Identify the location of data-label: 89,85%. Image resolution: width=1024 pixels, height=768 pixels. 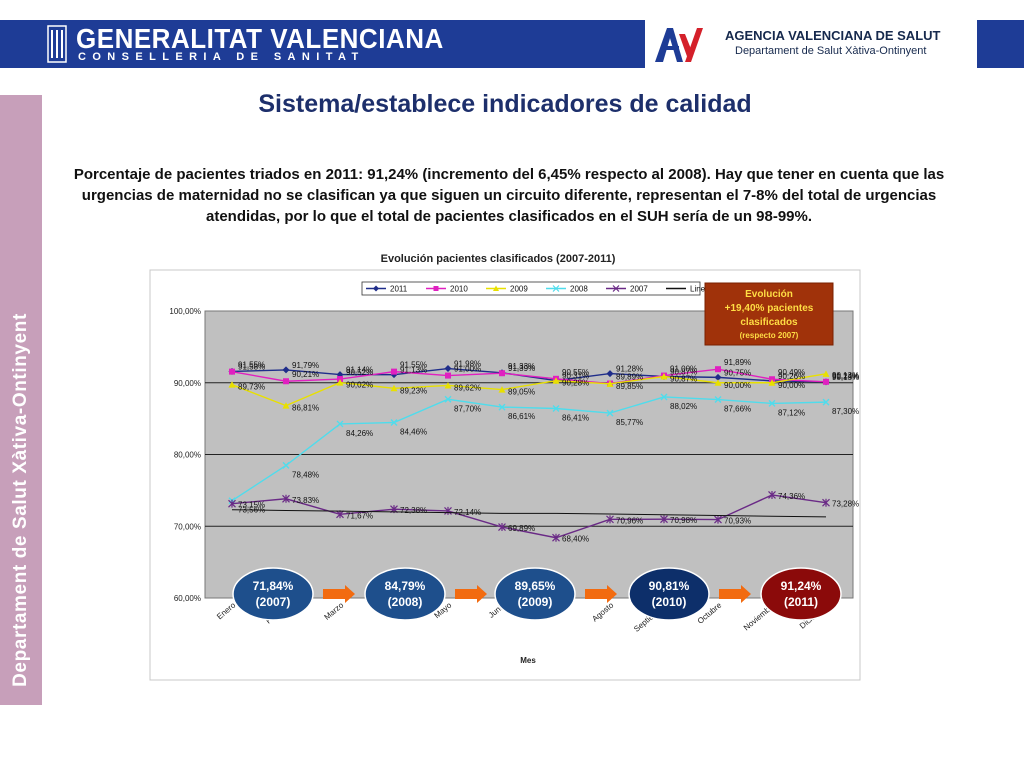
(629, 386).